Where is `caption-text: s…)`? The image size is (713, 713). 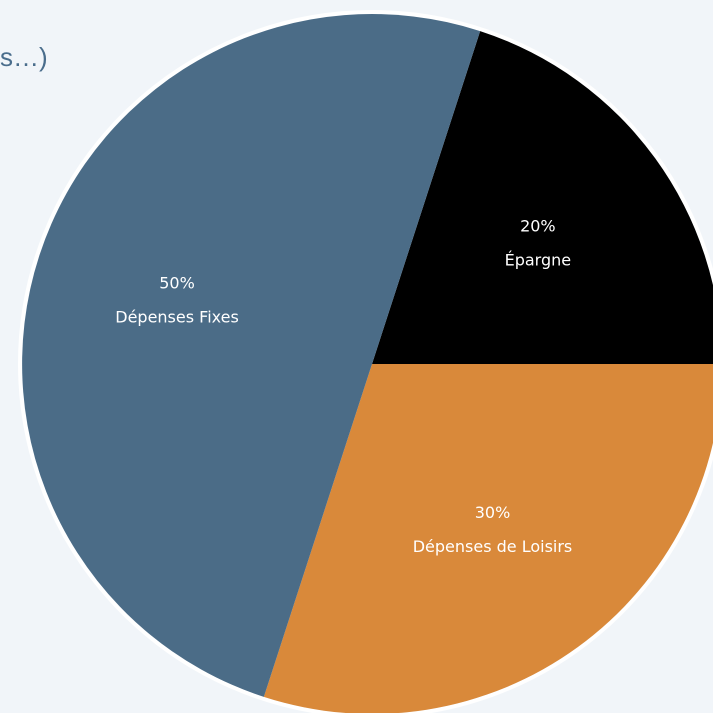 caption-text: s…) is located at coordinates (24, 57).